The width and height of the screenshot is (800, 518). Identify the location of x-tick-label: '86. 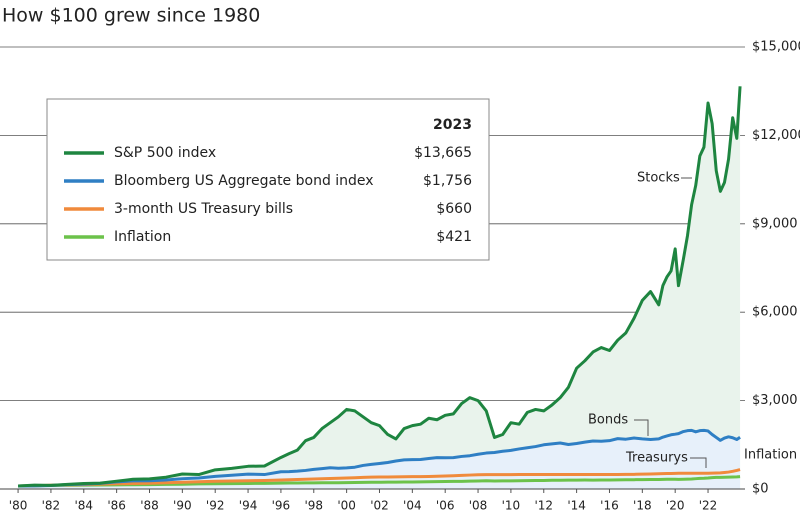
(116, 506).